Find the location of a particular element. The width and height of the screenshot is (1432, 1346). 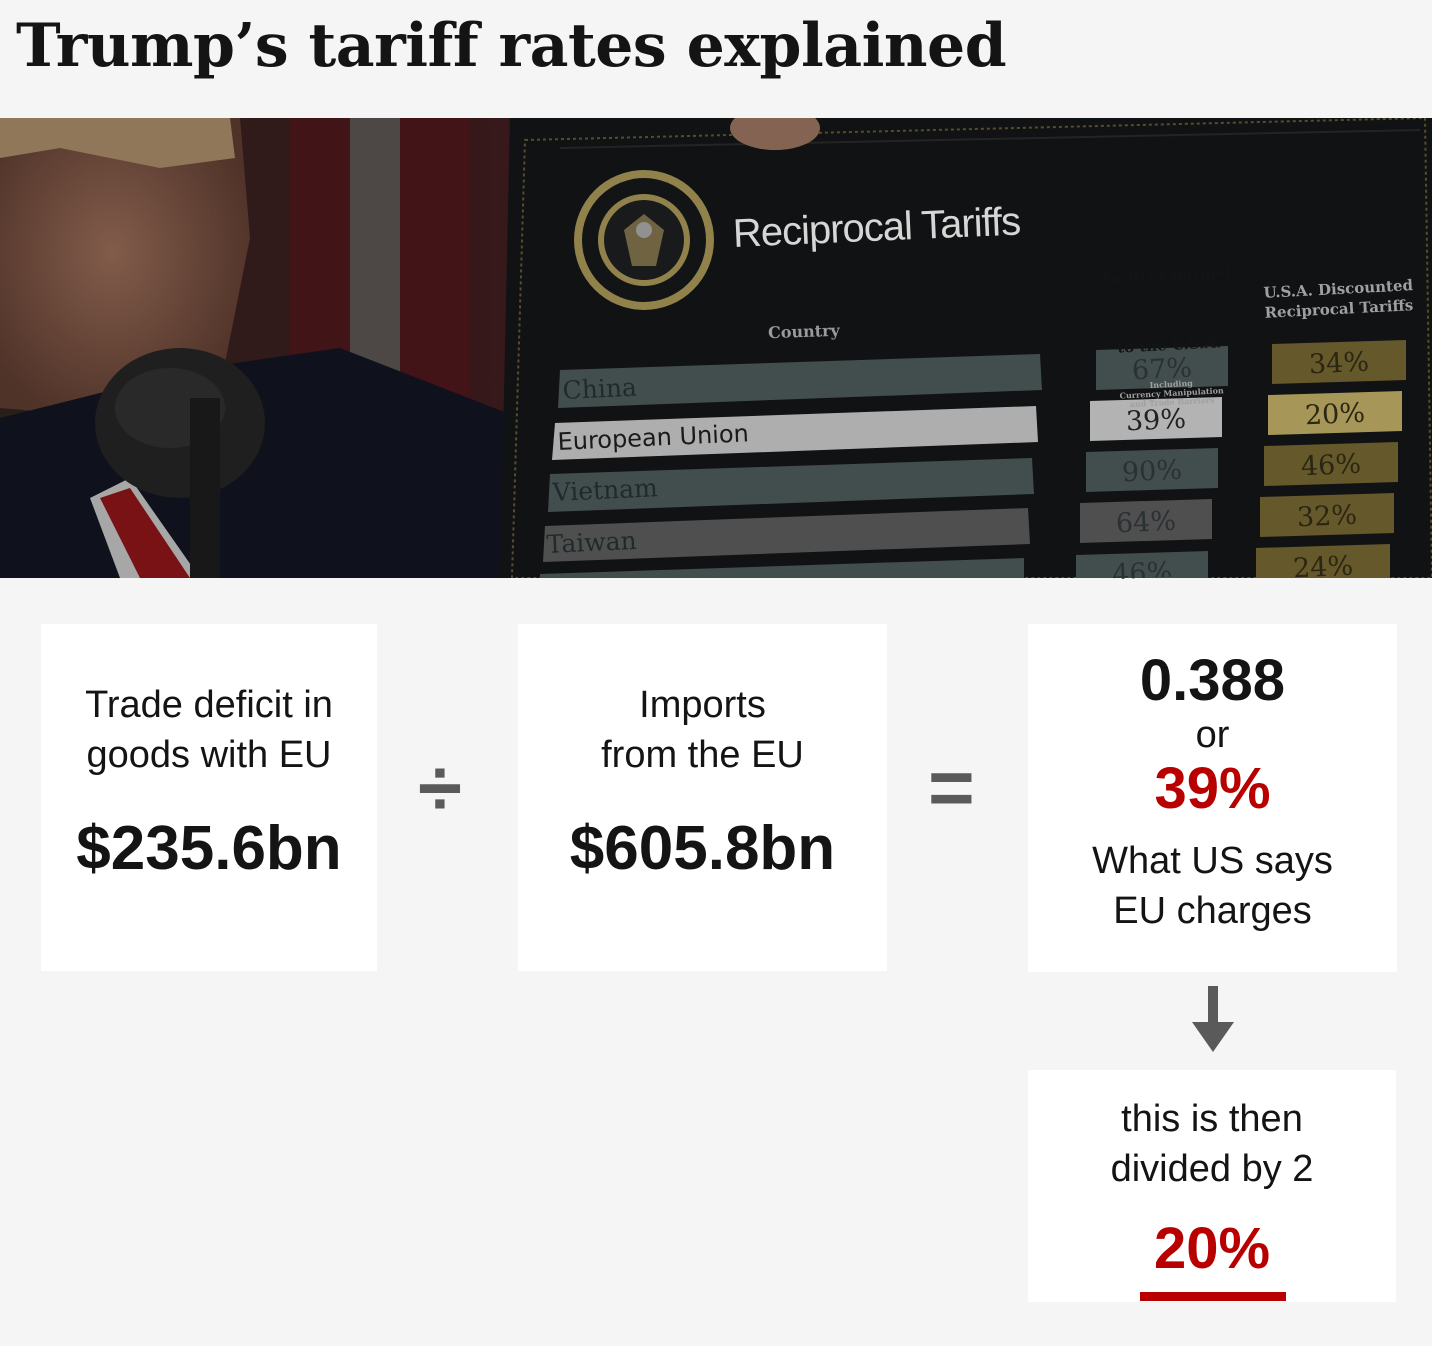

result-caption-line2: EU charges is located at coordinates (1212, 911).